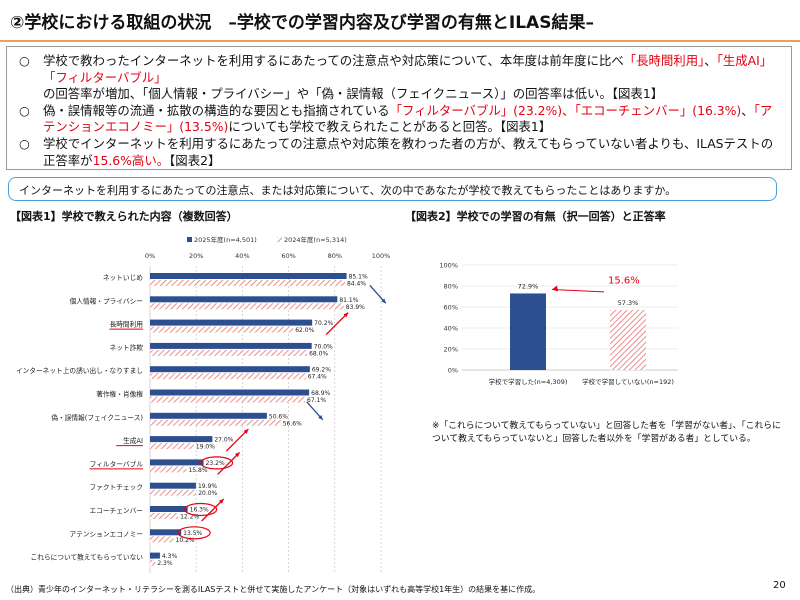  What do you see at coordinates (356, 284) in the screenshot?
I see `value-label-2024: 84.4%` at bounding box center [356, 284].